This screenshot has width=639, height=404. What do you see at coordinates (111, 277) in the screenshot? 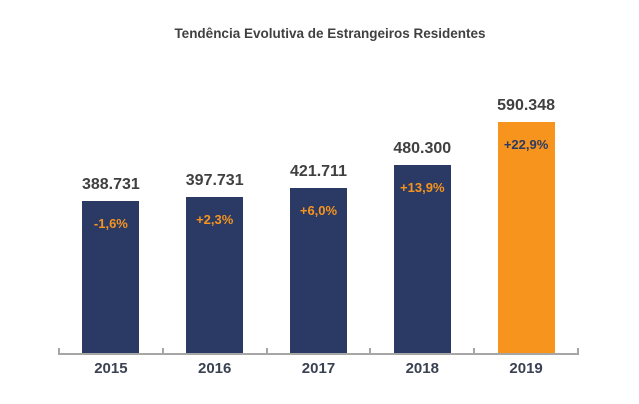
I see `bar: -1,6%` at bounding box center [111, 277].